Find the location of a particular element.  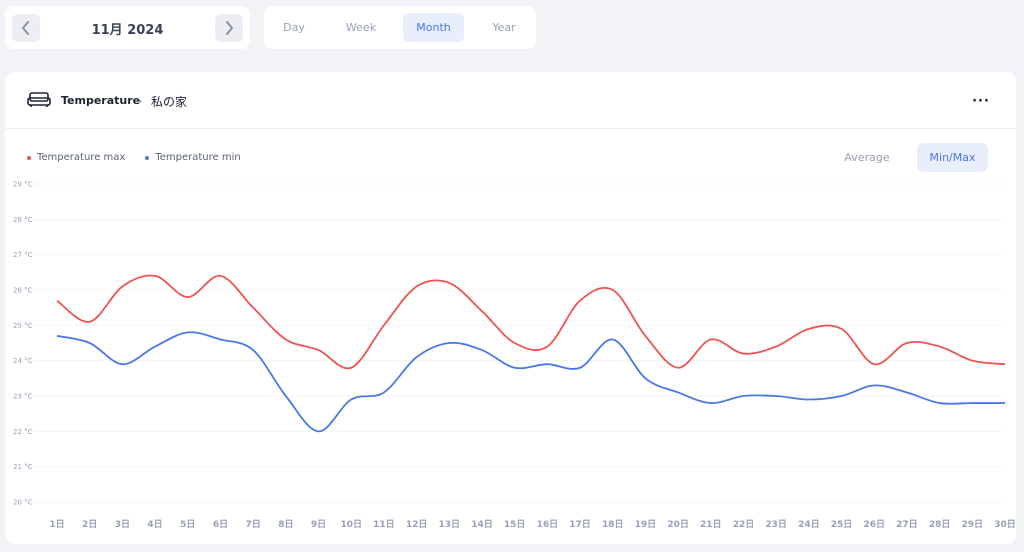

chevron-right-icon is located at coordinates (229, 28).